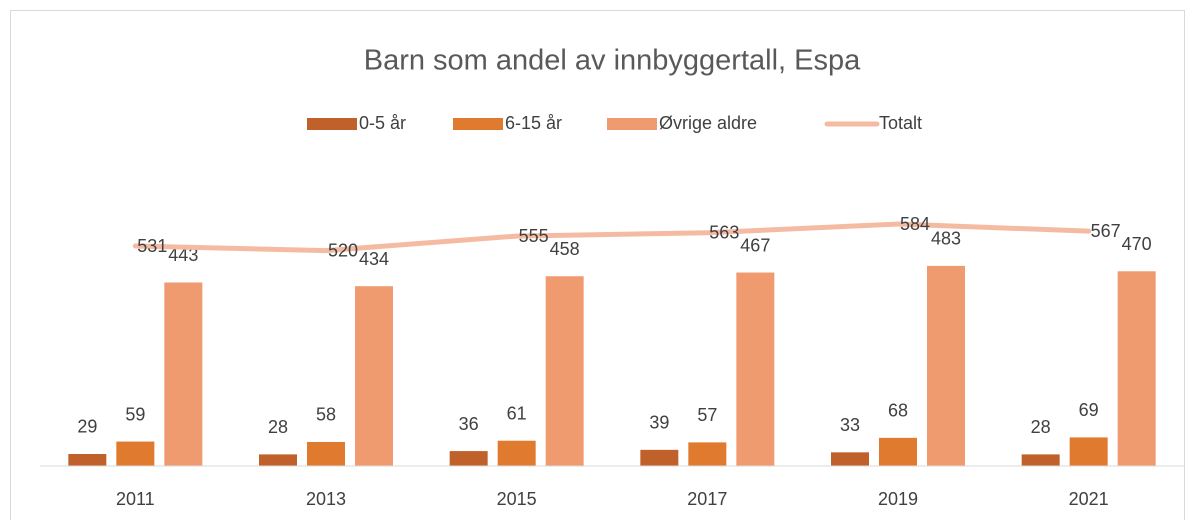 The image size is (1195, 520). Describe the element at coordinates (659, 423) in the screenshot. I see `data-label: 39` at that location.